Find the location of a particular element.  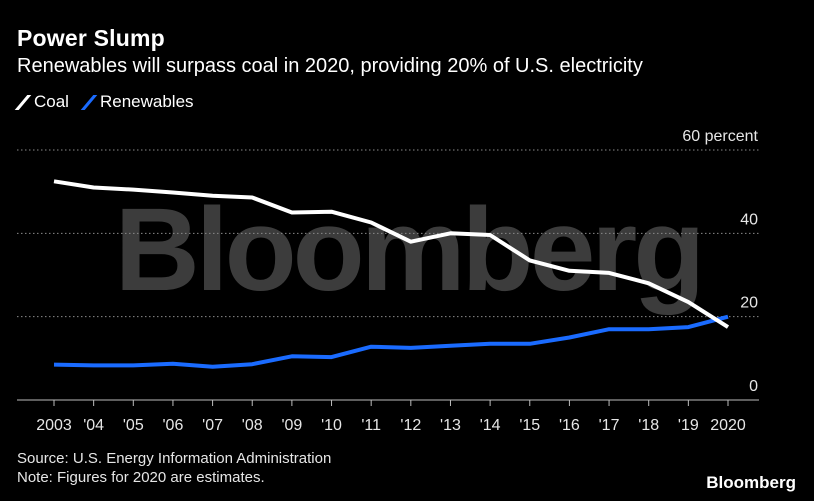

x-tick-label: 2020 is located at coordinates (728, 425).